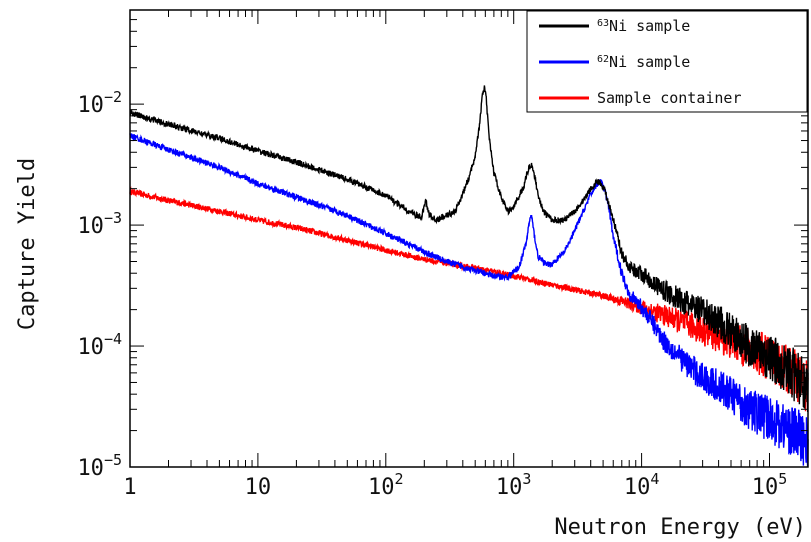 The height and width of the screenshot is (542, 811). I want to click on y-tick-label: 10⁻², so click(99, 103).